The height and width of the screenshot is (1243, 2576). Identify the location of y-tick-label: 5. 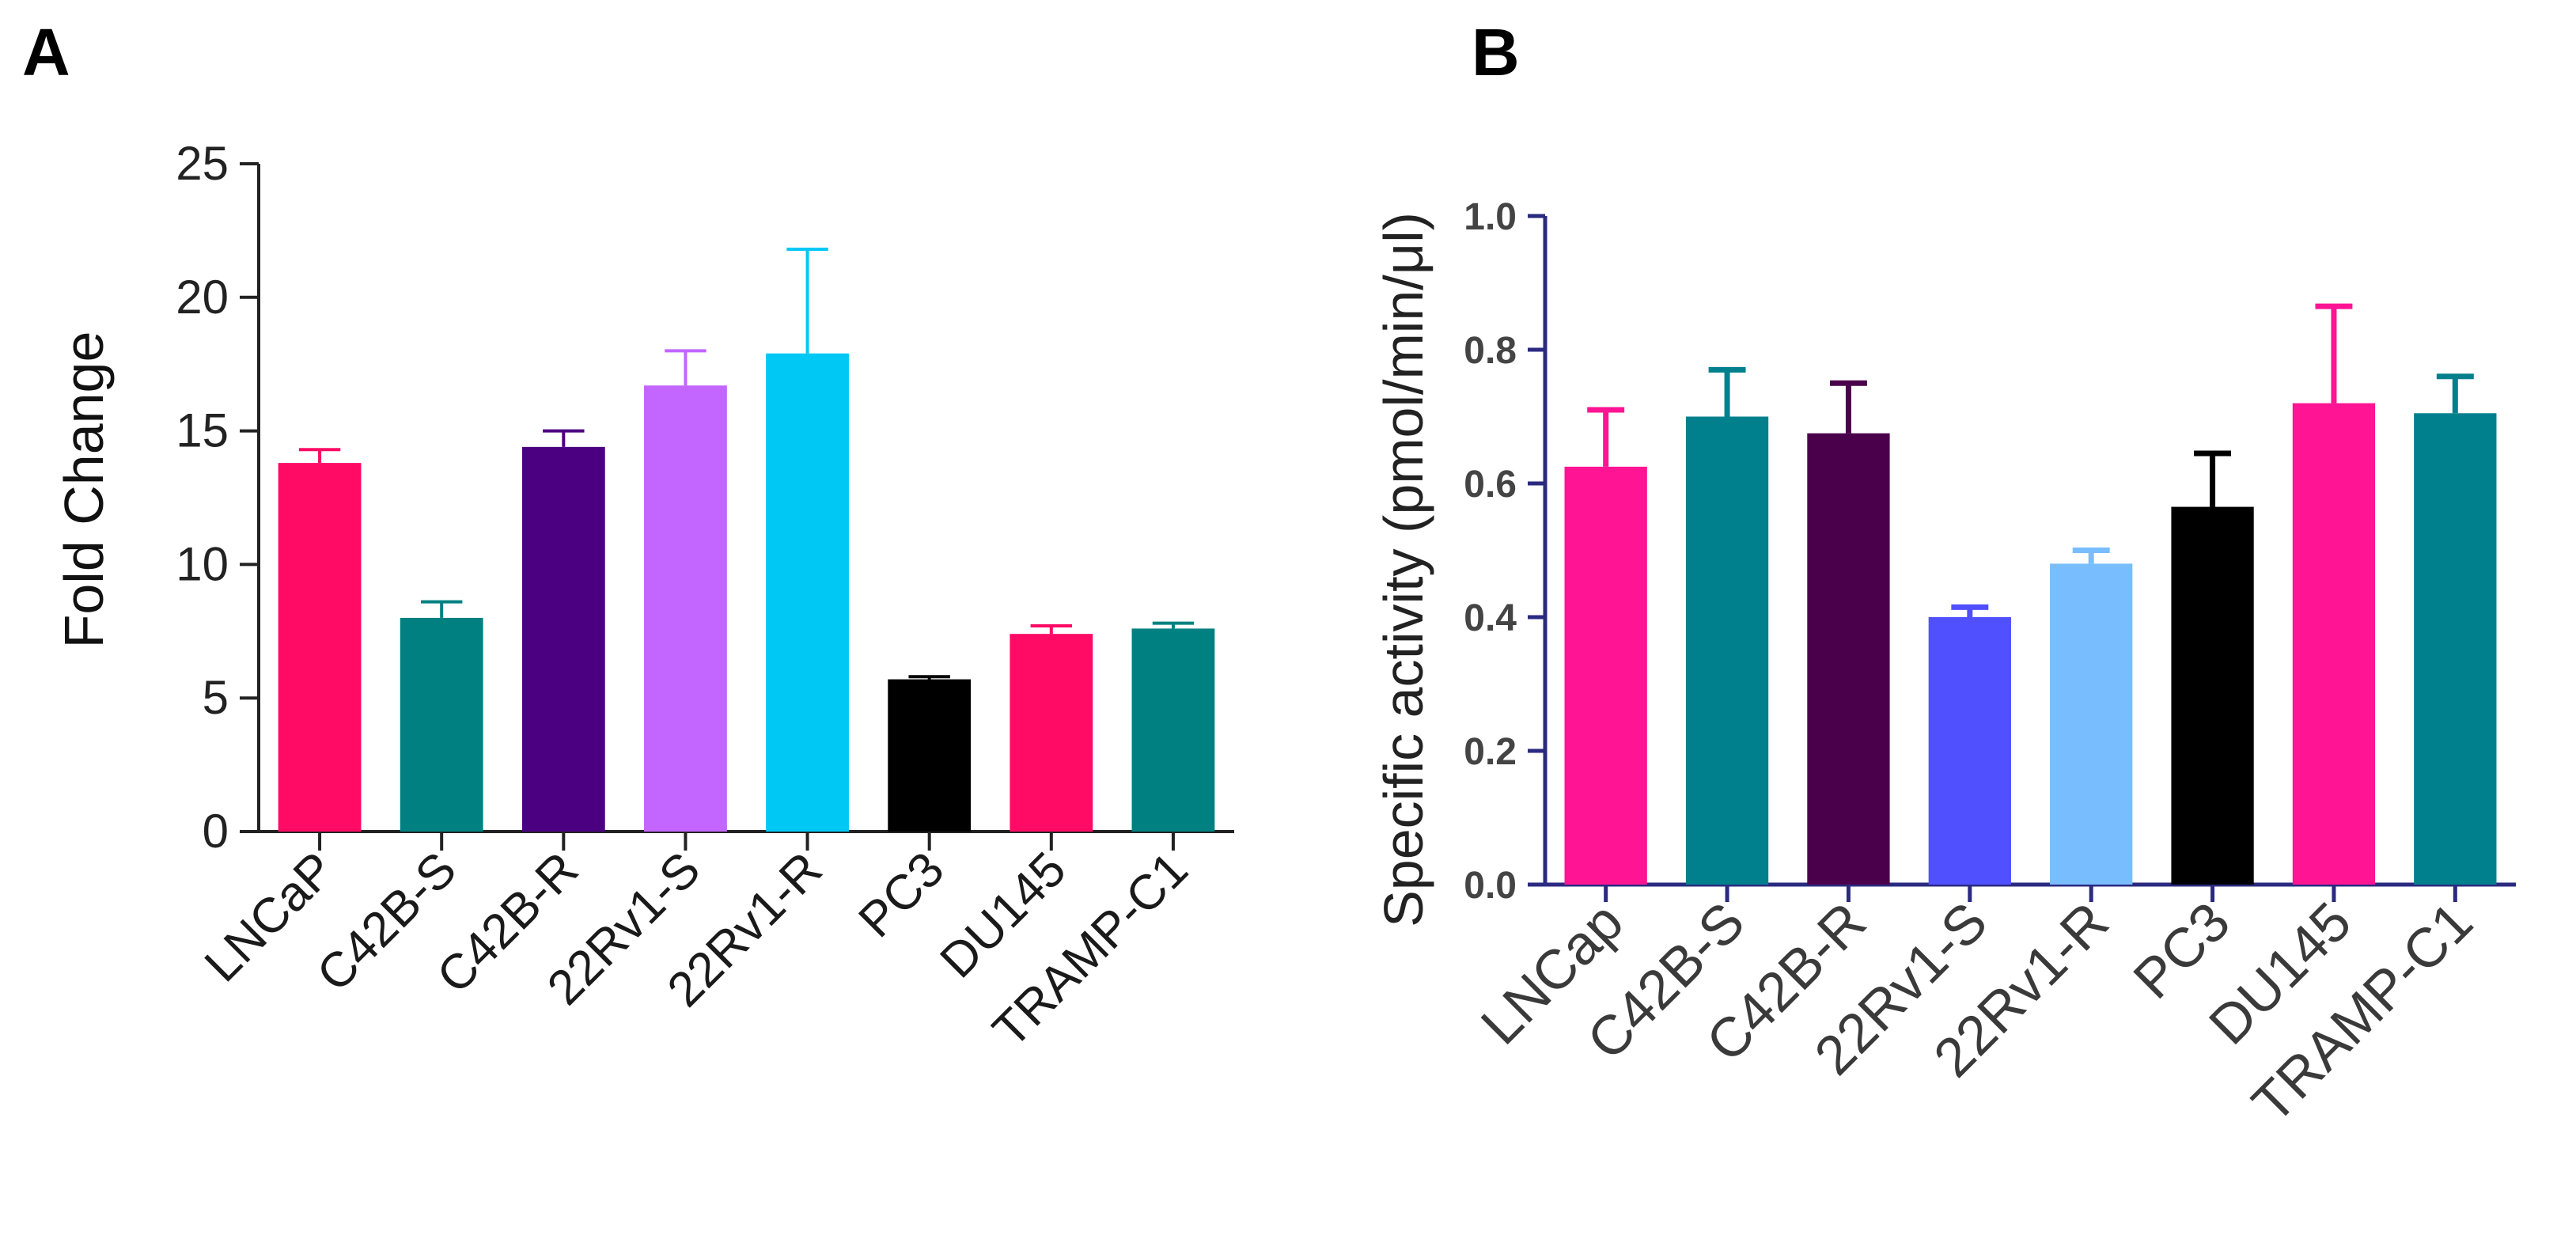
(216, 697).